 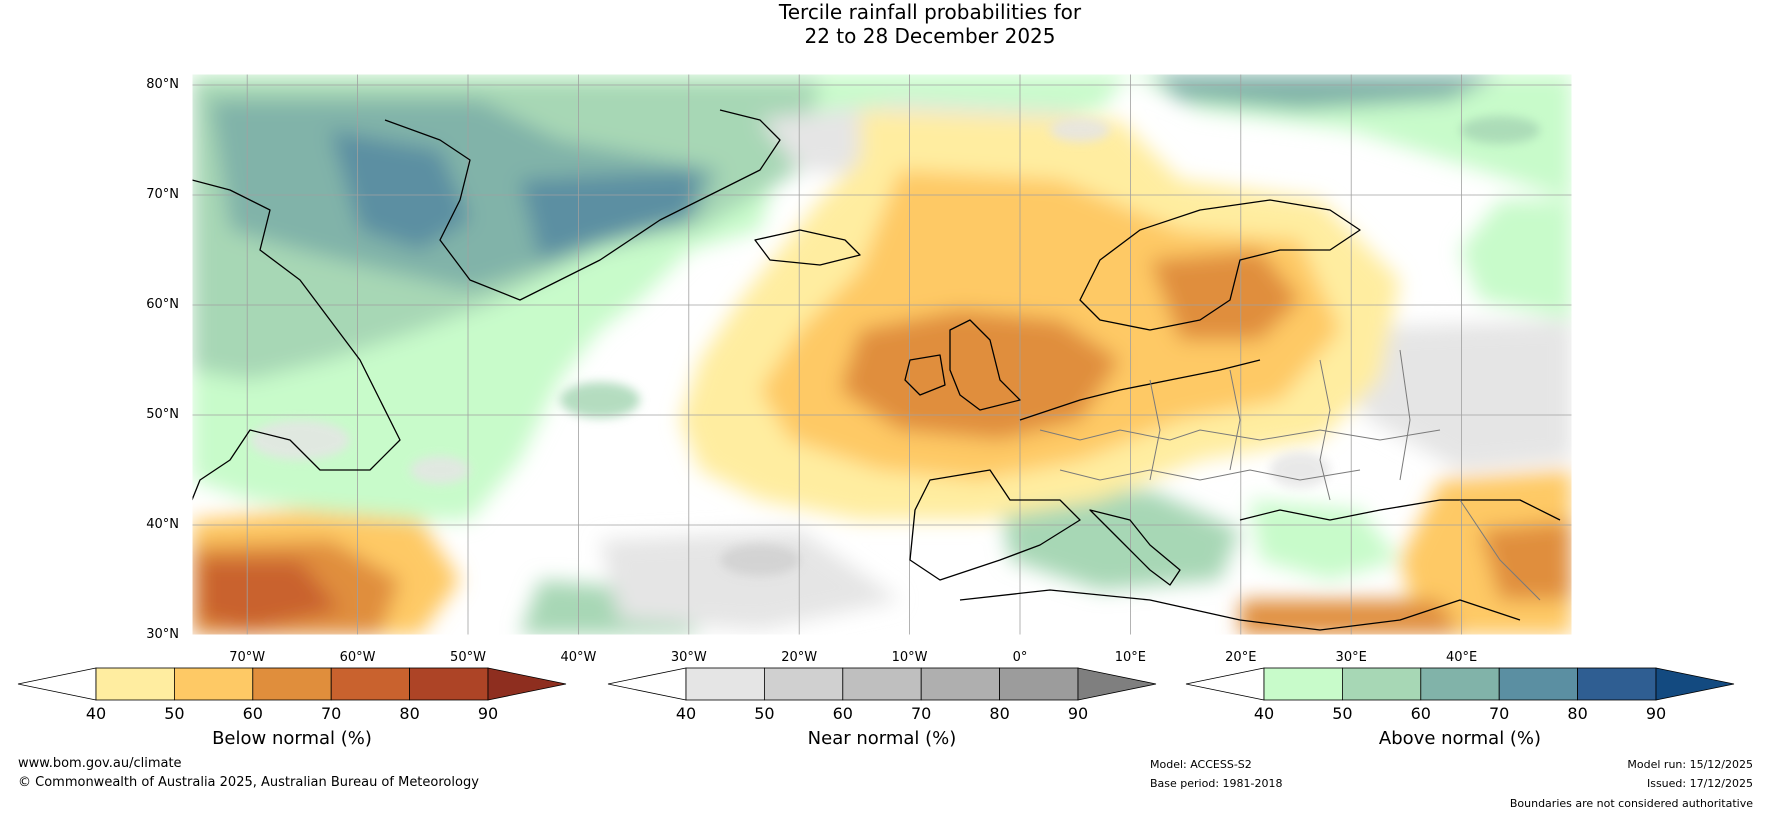 I want to click on longitude-label: 30°W, so click(x=688, y=657).